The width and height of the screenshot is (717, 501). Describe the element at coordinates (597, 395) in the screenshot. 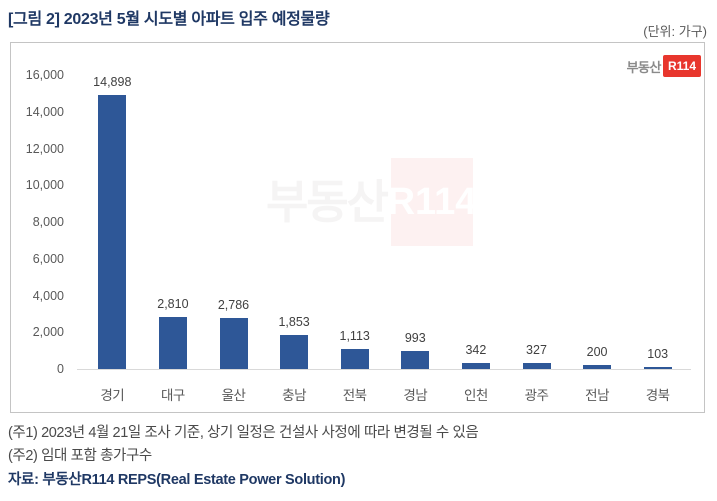

I see `x-category-label: 전남` at that location.